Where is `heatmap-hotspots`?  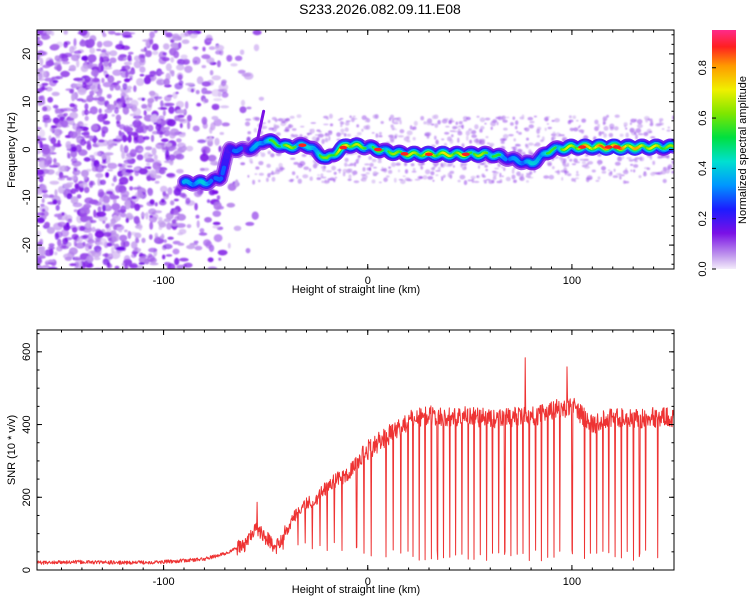
heatmap-hotspots is located at coordinates (459, 150).